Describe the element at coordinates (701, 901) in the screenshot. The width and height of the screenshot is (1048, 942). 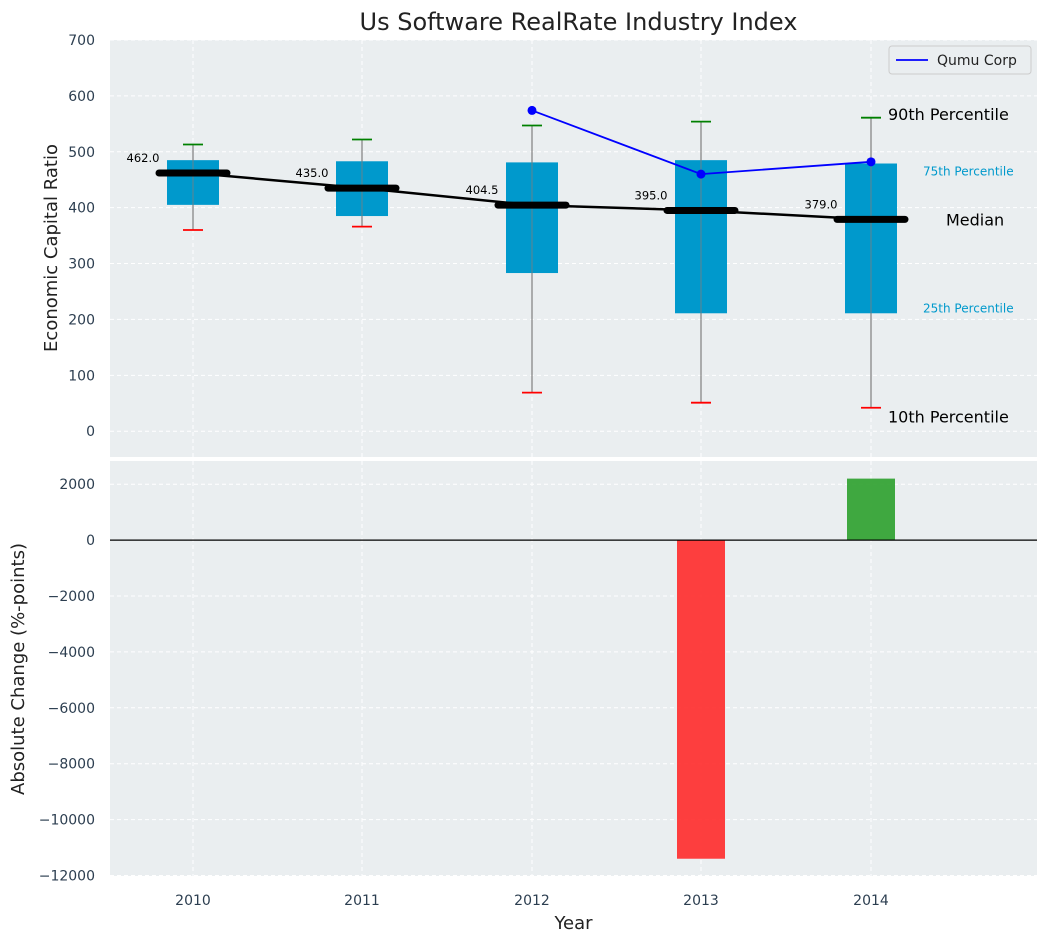
I see `x-tick-label: 2013` at that location.